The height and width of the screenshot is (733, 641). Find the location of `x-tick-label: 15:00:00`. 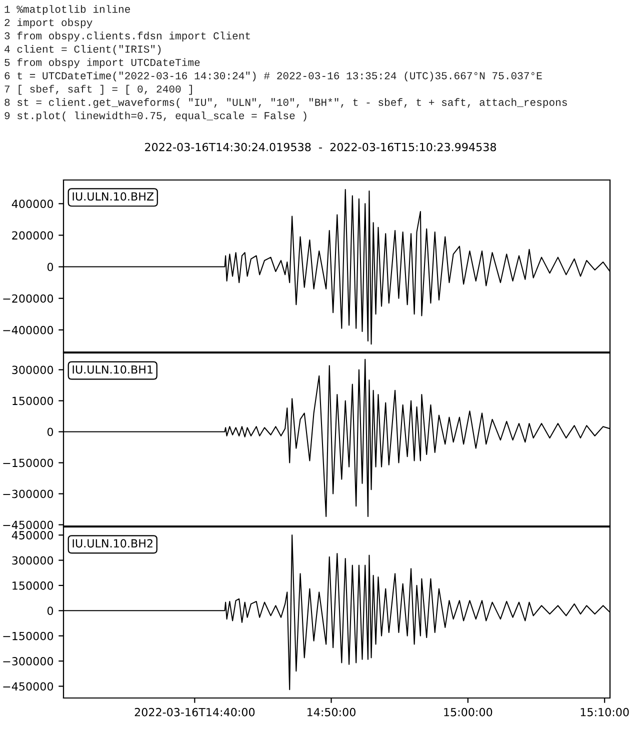

x-tick-label: 15:00:00 is located at coordinates (468, 712).